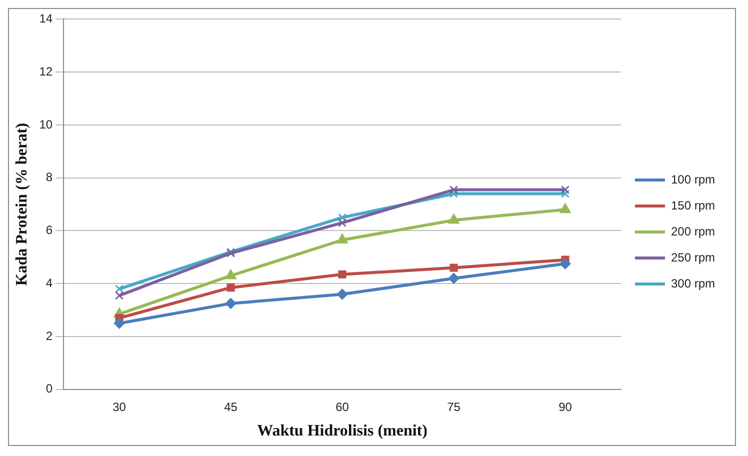 Image resolution: width=748 pixels, height=456 pixels. Describe the element at coordinates (22, 204) in the screenshot. I see `y-axis-title: Kada Protein (% berat)` at that location.